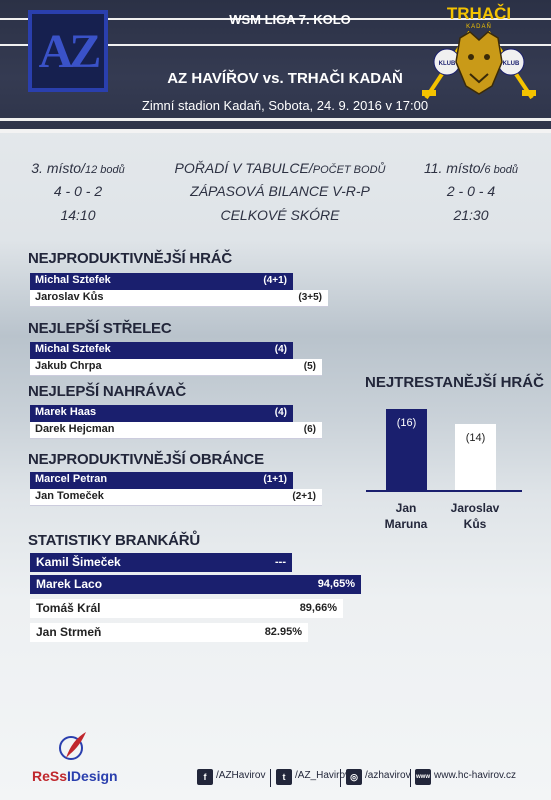 The width and height of the screenshot is (551, 800). I want to click on stat-value: (3+5), so click(310, 297).